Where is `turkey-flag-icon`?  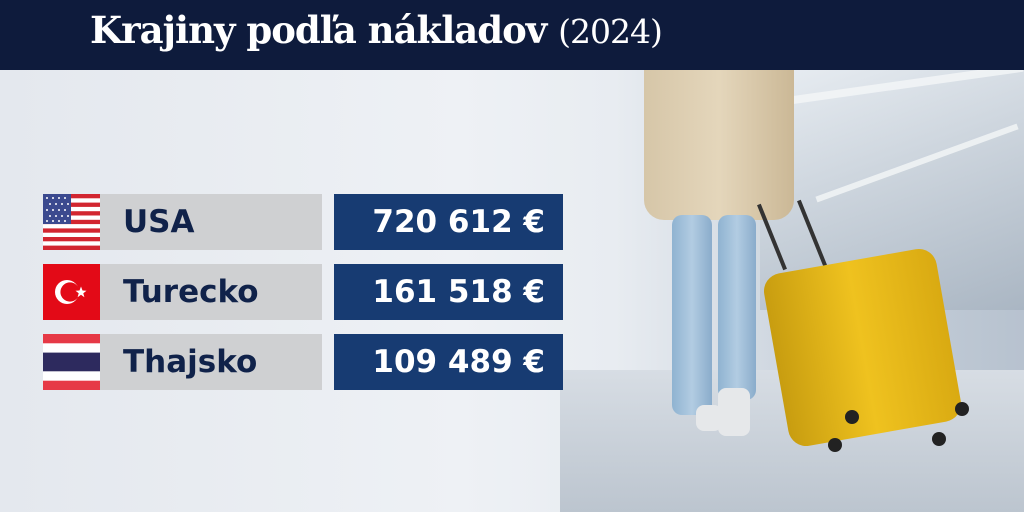
turkey-flag-icon is located at coordinates (71, 292).